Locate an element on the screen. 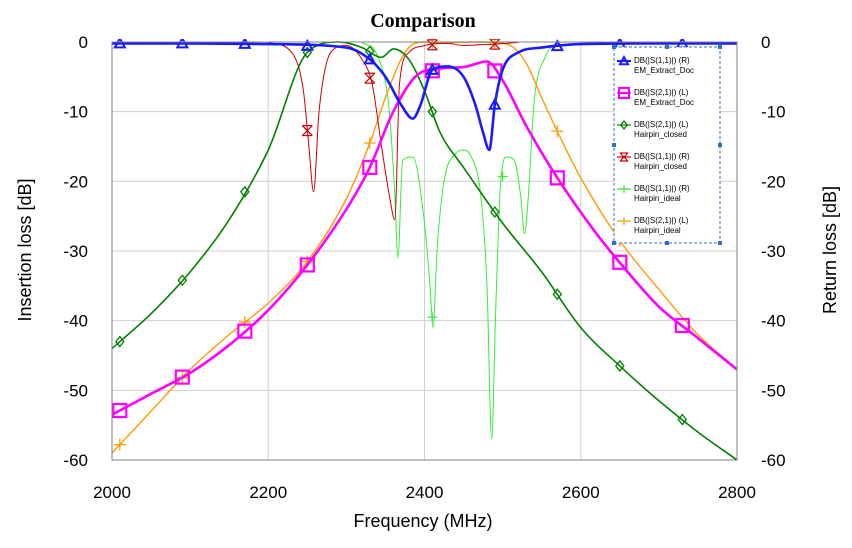 The height and width of the screenshot is (548, 852). y-left-tick-label: -50 is located at coordinates (75, 390).